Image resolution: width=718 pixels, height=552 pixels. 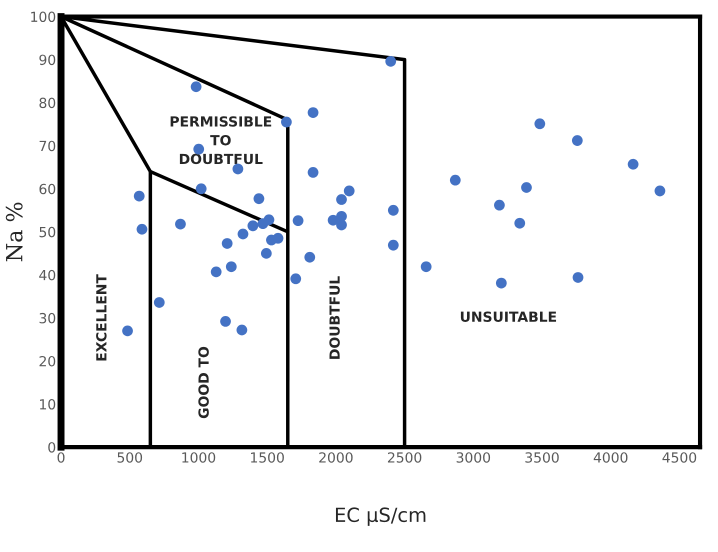 I want to click on y-tick-label: 20, so click(x=48, y=361).